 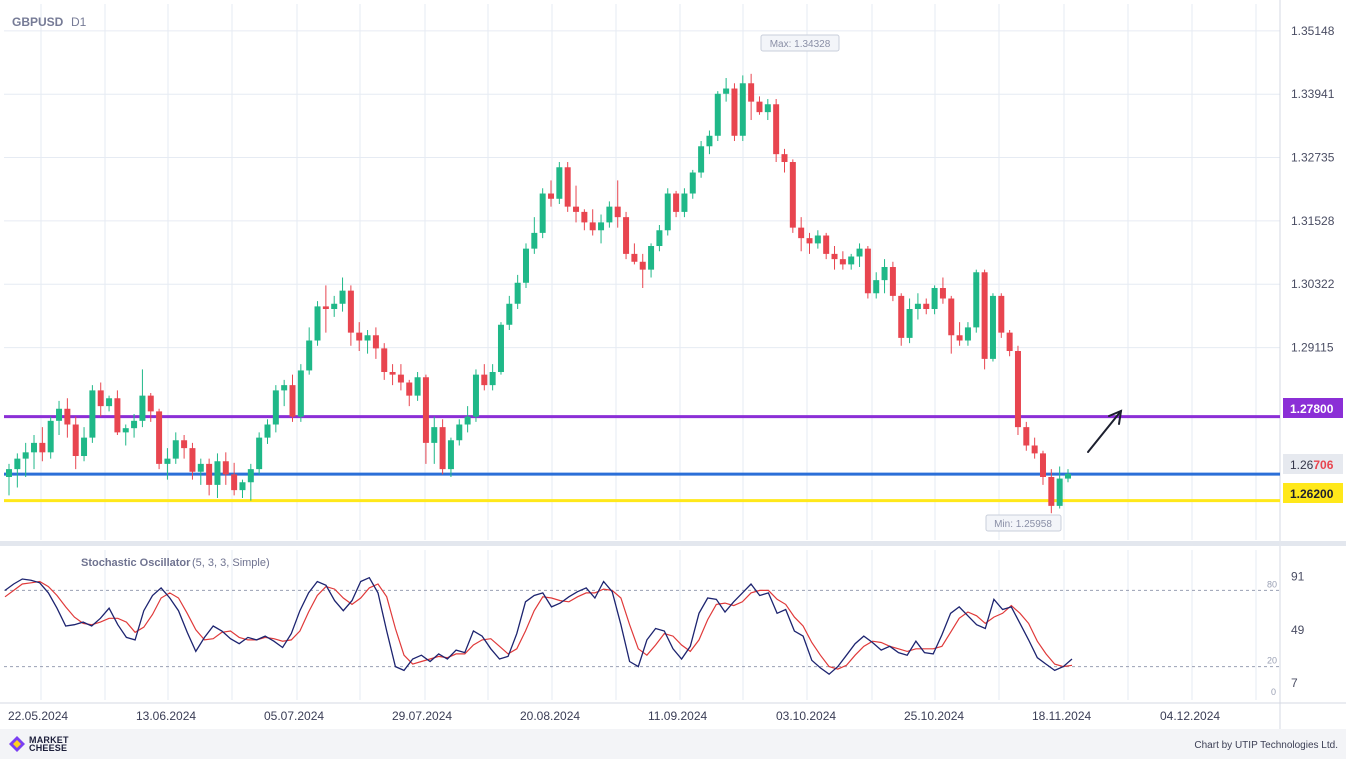 I want to click on up-arrow-icon, so click(x=1105, y=431).